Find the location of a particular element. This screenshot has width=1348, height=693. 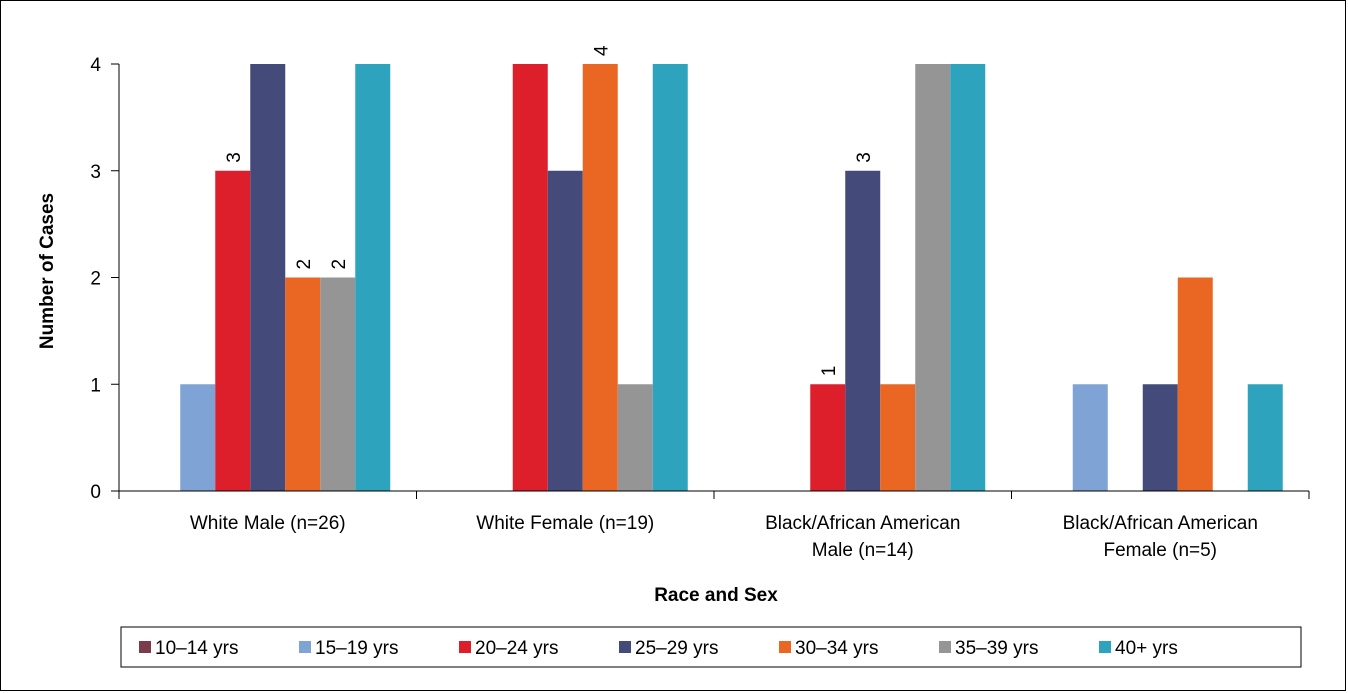

legend-label: 25–29 yrs is located at coordinates (676, 648).